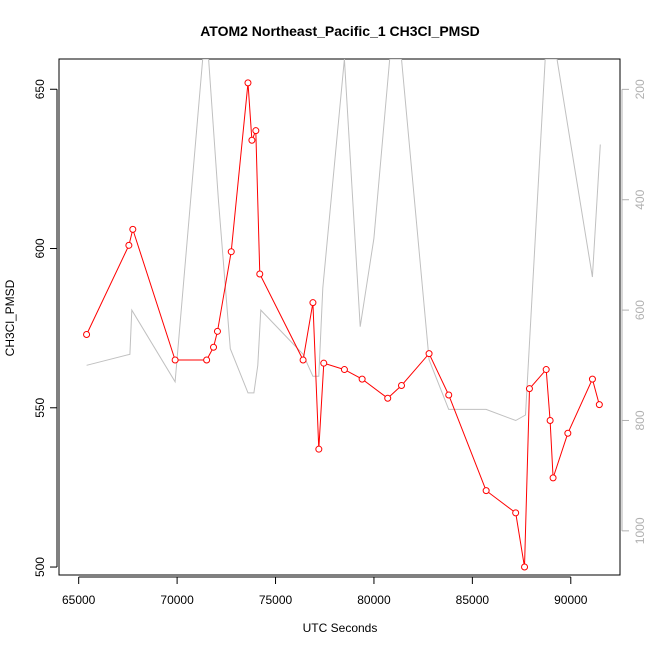 The width and height of the screenshot is (650, 650). What do you see at coordinates (640, 530) in the screenshot?
I see `y2-tick-label: 1000` at bounding box center [640, 530].